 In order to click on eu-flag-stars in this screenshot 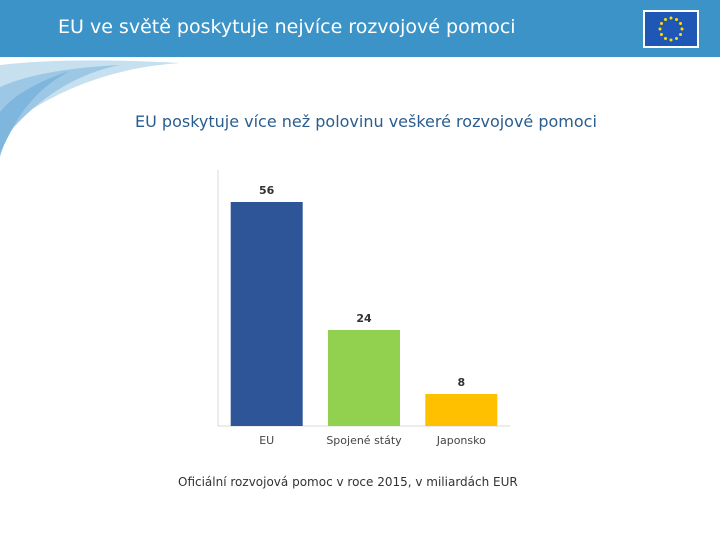, I will do `click(671, 29)`.